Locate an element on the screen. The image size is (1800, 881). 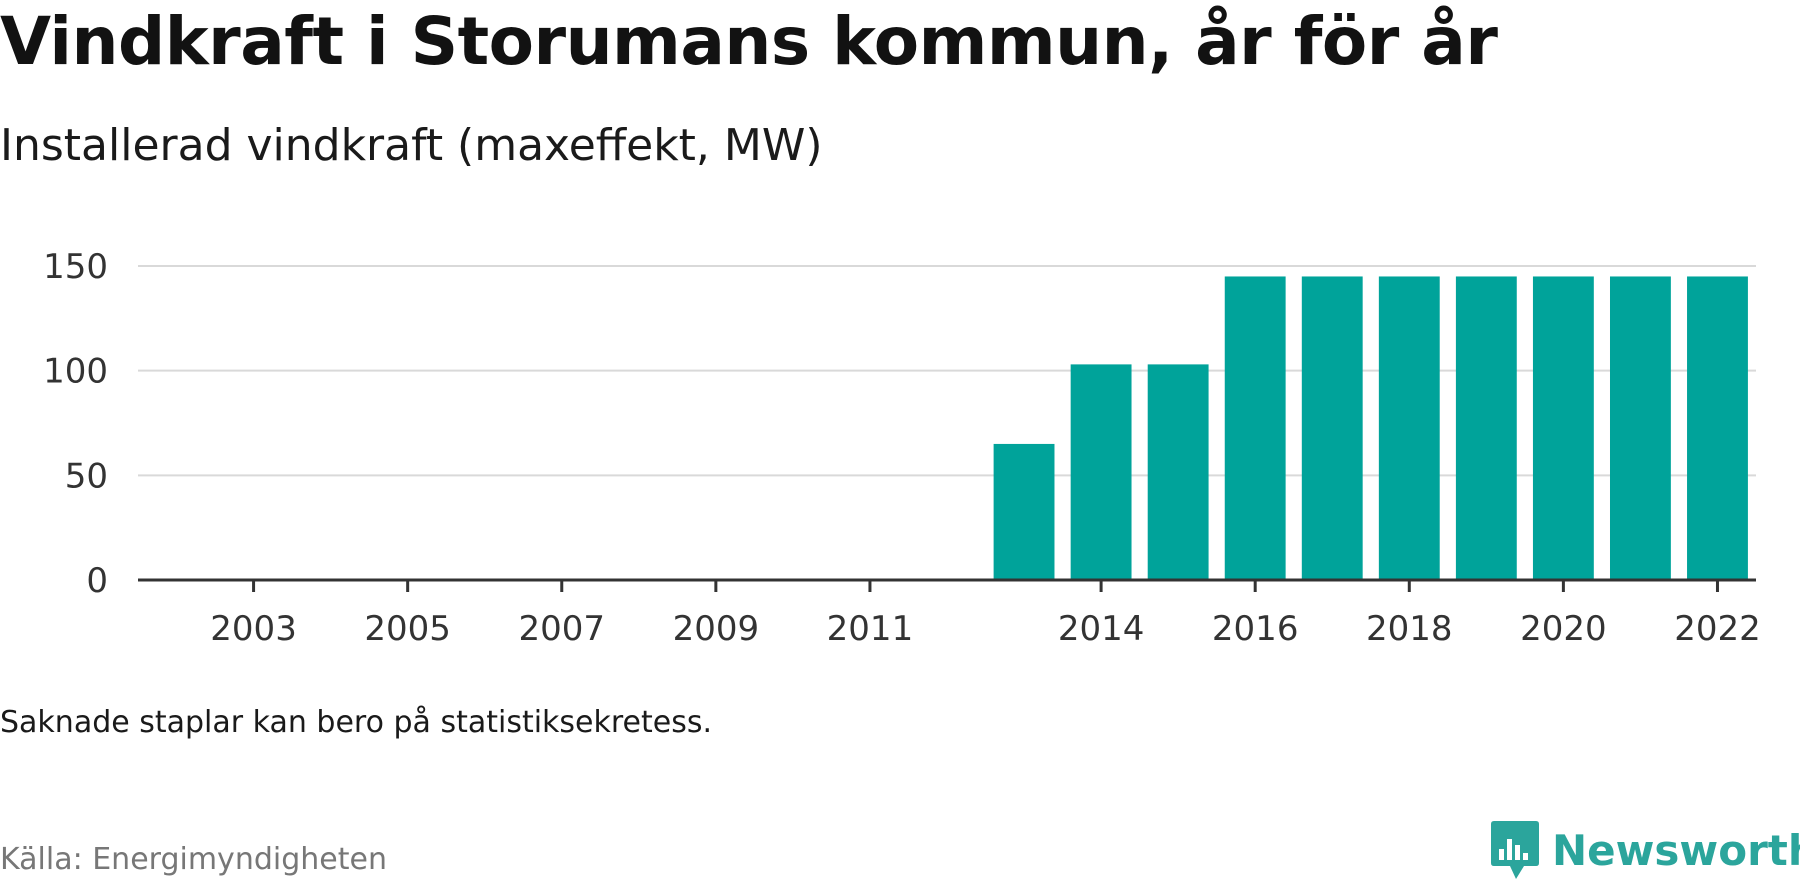
x-tick-label: 2009 is located at coordinates (716, 629).